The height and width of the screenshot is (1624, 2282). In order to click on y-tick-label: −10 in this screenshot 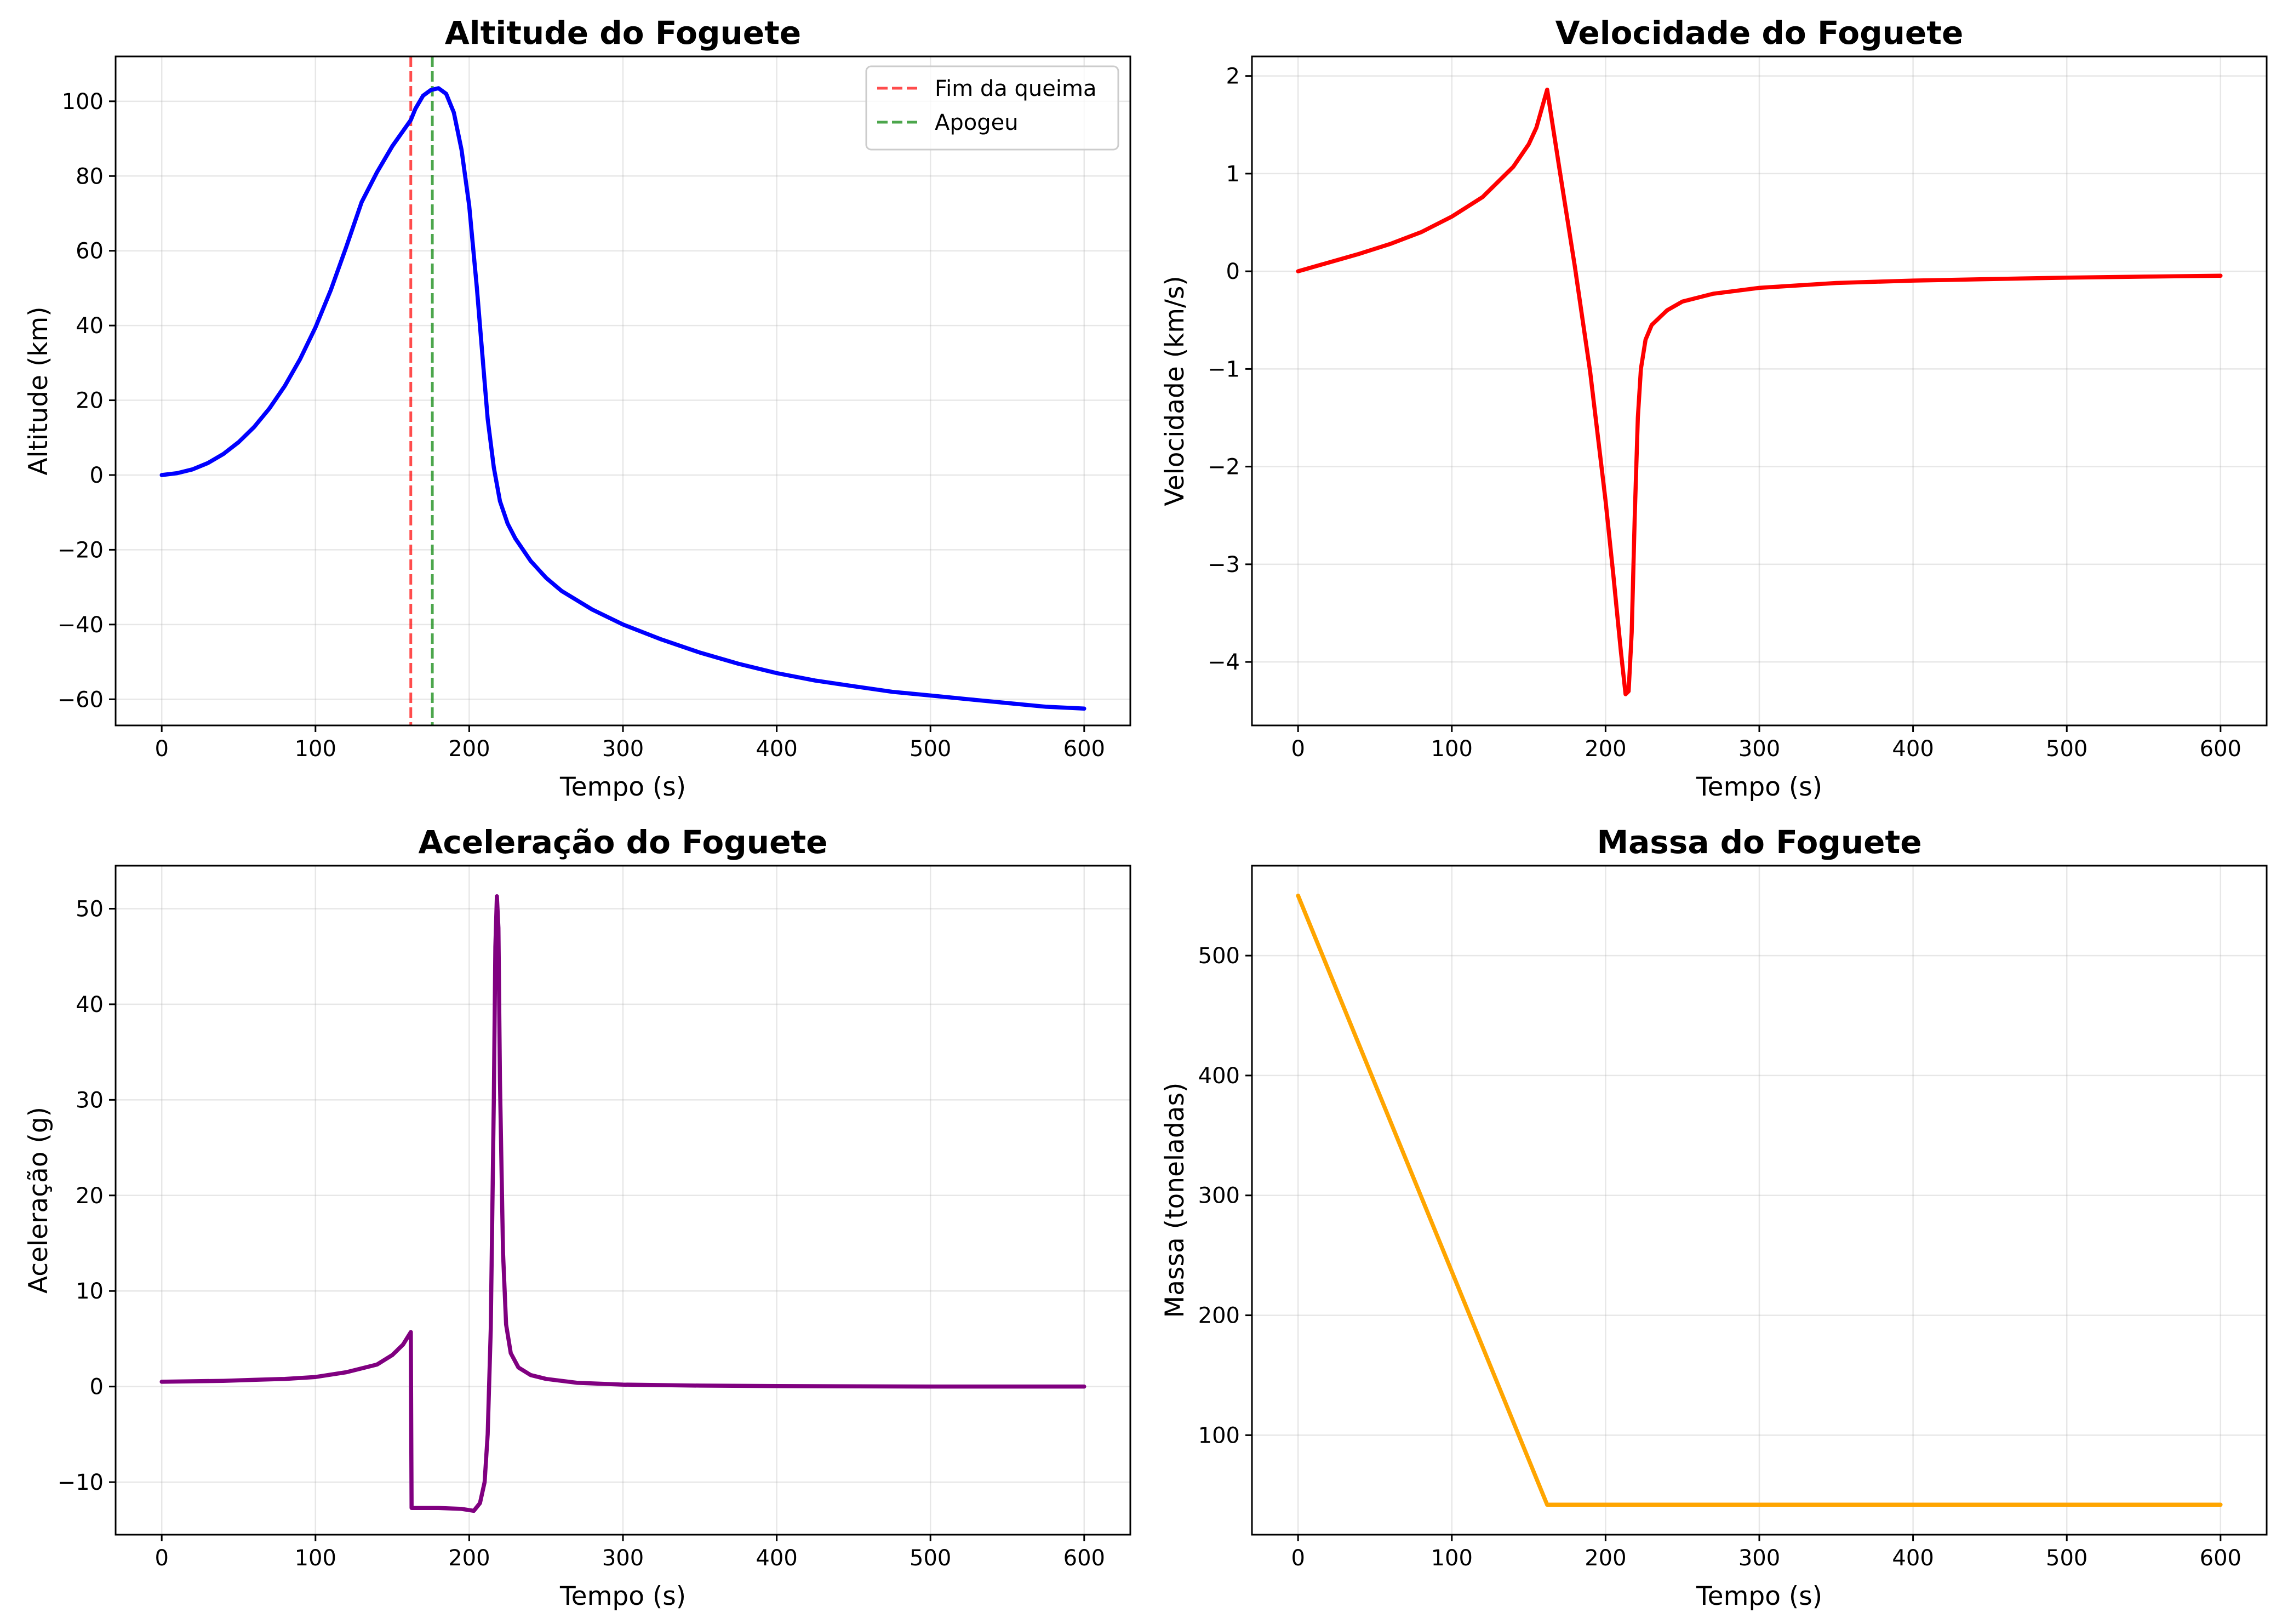, I will do `click(81, 1482)`.